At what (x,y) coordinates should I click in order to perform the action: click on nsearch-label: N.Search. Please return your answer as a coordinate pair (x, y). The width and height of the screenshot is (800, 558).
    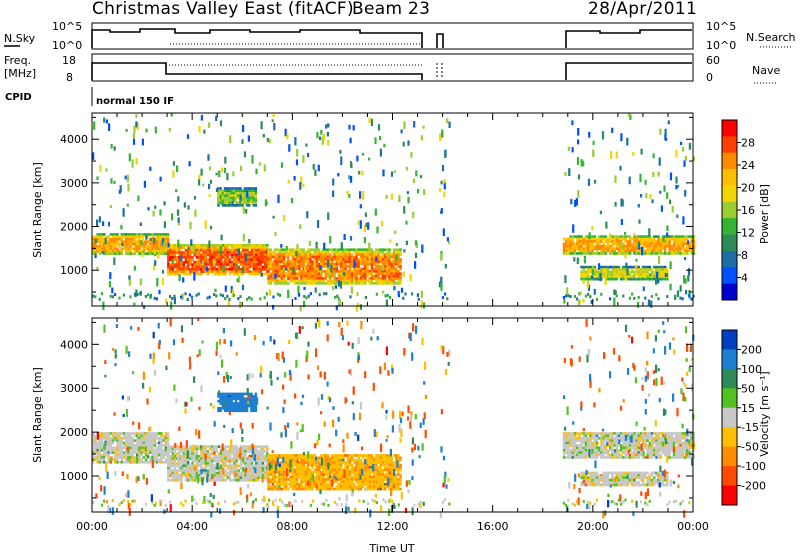
    Looking at the image, I should click on (771, 37).